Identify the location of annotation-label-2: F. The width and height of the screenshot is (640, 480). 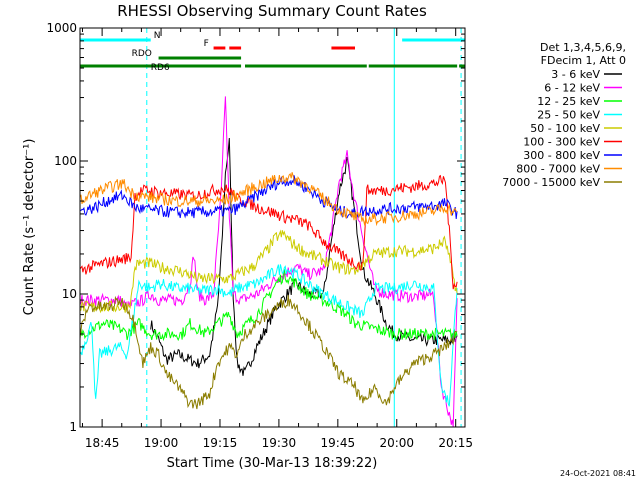
(206, 44).